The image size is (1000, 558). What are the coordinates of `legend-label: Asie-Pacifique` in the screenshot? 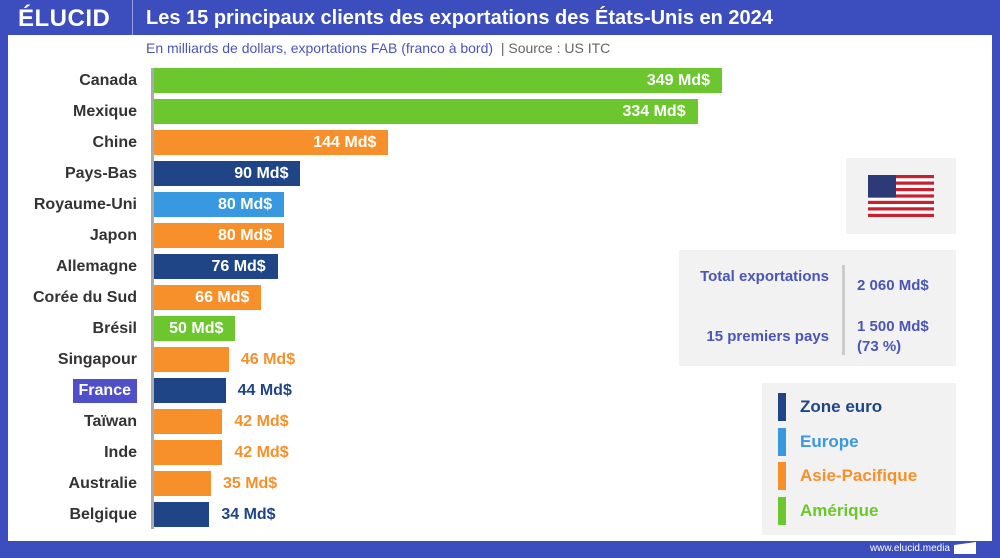 It's located at (859, 475).